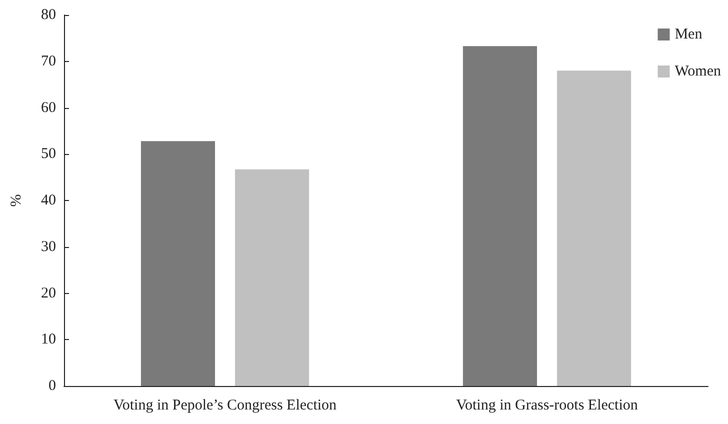 The width and height of the screenshot is (728, 424). What do you see at coordinates (48, 154) in the screenshot?
I see `y-tick-label: 50` at bounding box center [48, 154].